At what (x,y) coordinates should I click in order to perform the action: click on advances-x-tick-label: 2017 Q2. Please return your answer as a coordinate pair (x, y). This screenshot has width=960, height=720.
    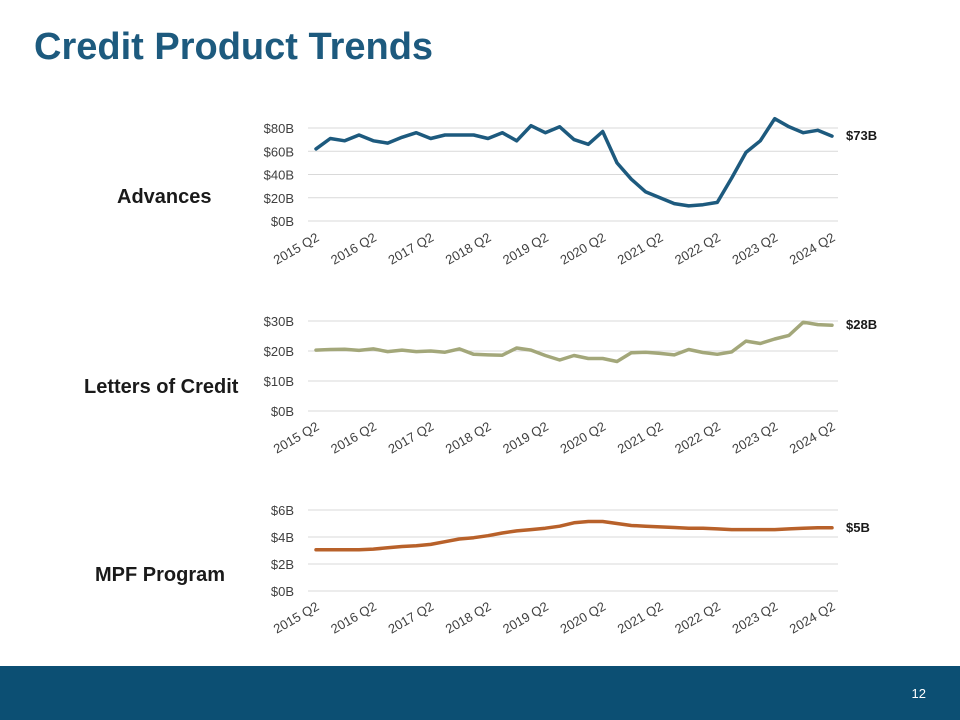
    Looking at the image, I should click on (410, 249).